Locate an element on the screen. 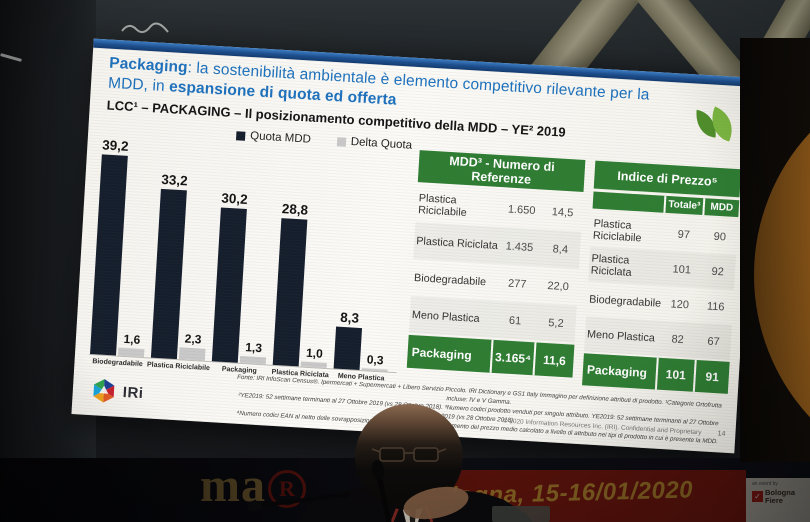  bar-group-1: 39,2 1,6 Biodegradabile is located at coordinates (124, 249).